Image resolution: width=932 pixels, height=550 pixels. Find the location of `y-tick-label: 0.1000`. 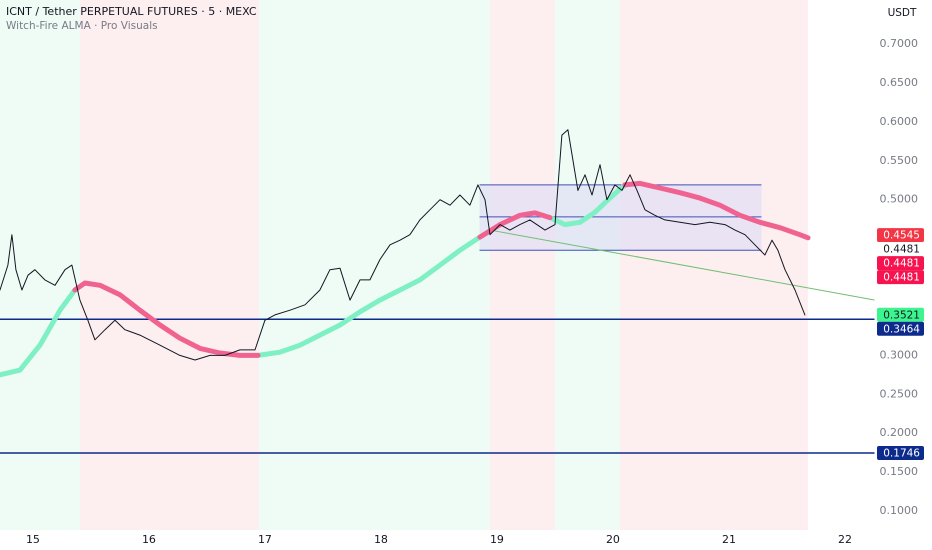

y-tick-label: 0.1000 is located at coordinates (899, 510).